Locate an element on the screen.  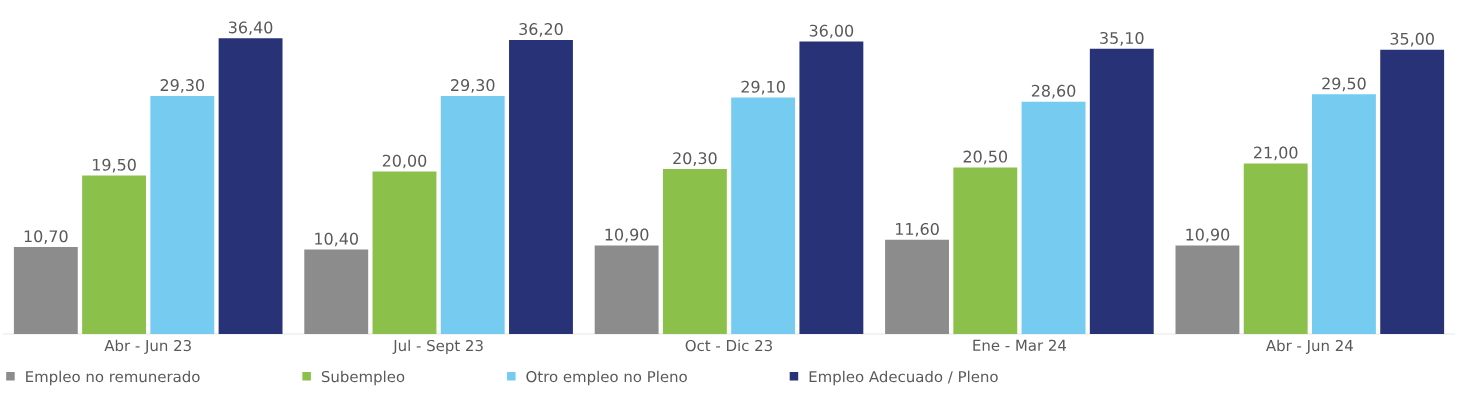
data-label: 36,20 is located at coordinates (541, 30).